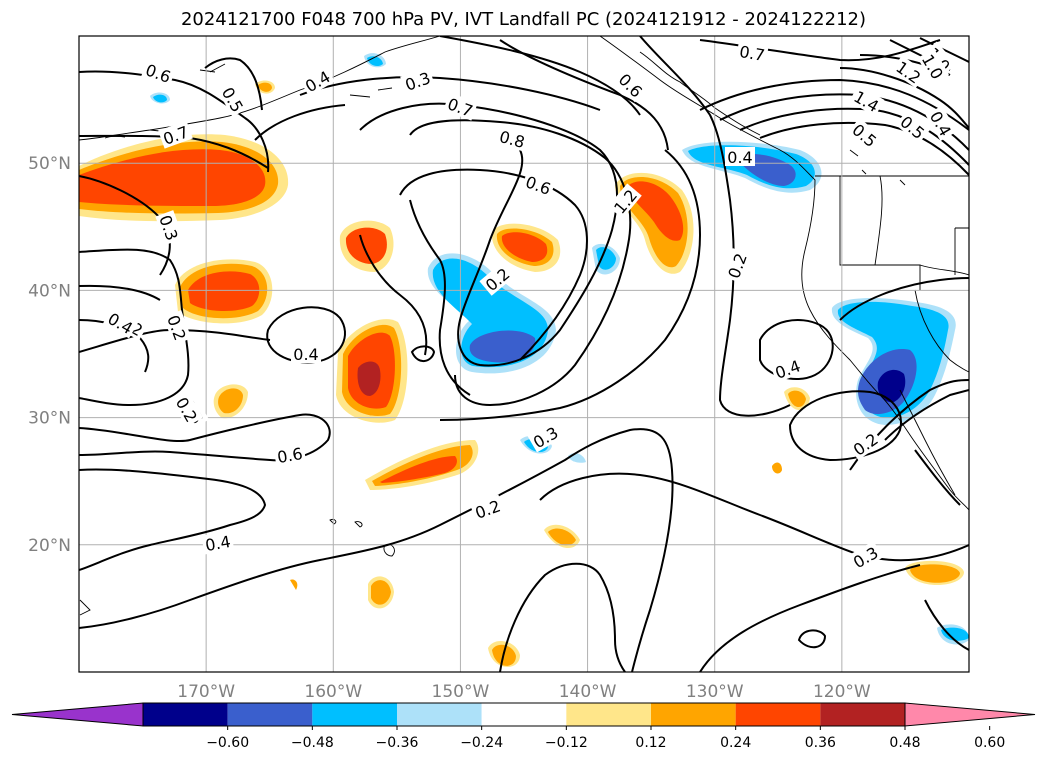 The height and width of the screenshot is (765, 1047). Describe the element at coordinates (333, 692) in the screenshot. I see `lon-label: 160°W` at that location.